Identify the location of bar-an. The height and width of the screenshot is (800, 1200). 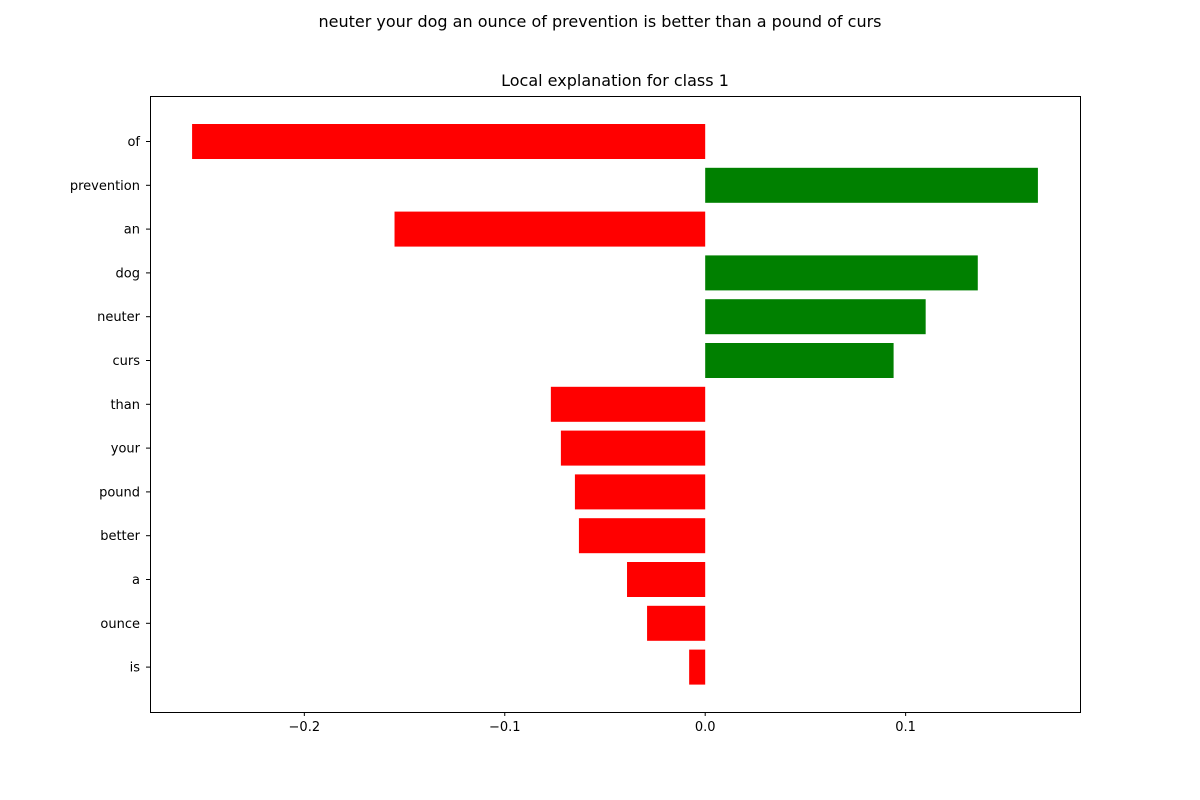
(550, 229).